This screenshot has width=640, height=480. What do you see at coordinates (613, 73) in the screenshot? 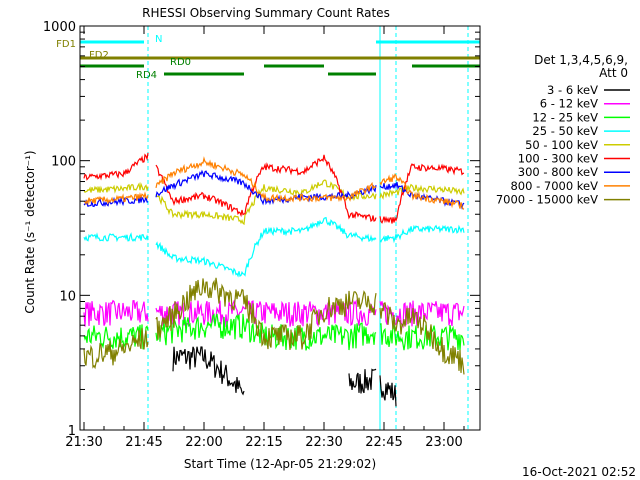
I see `legend-header-line-2: Att 0` at bounding box center [613, 73].